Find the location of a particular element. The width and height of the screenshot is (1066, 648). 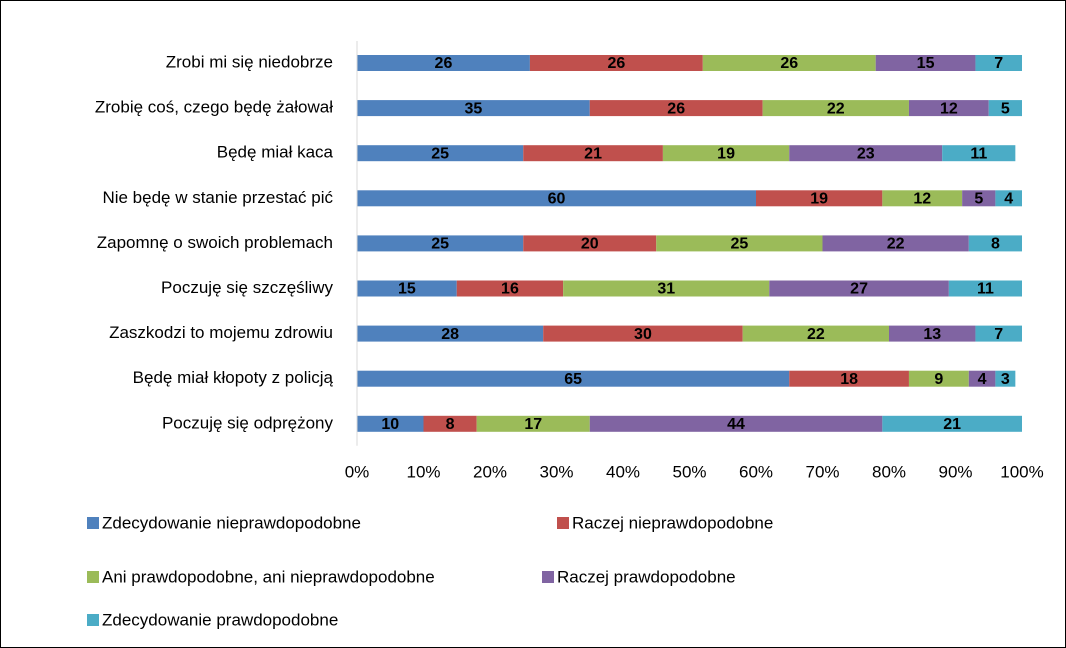

data-label: 17 is located at coordinates (533, 424).